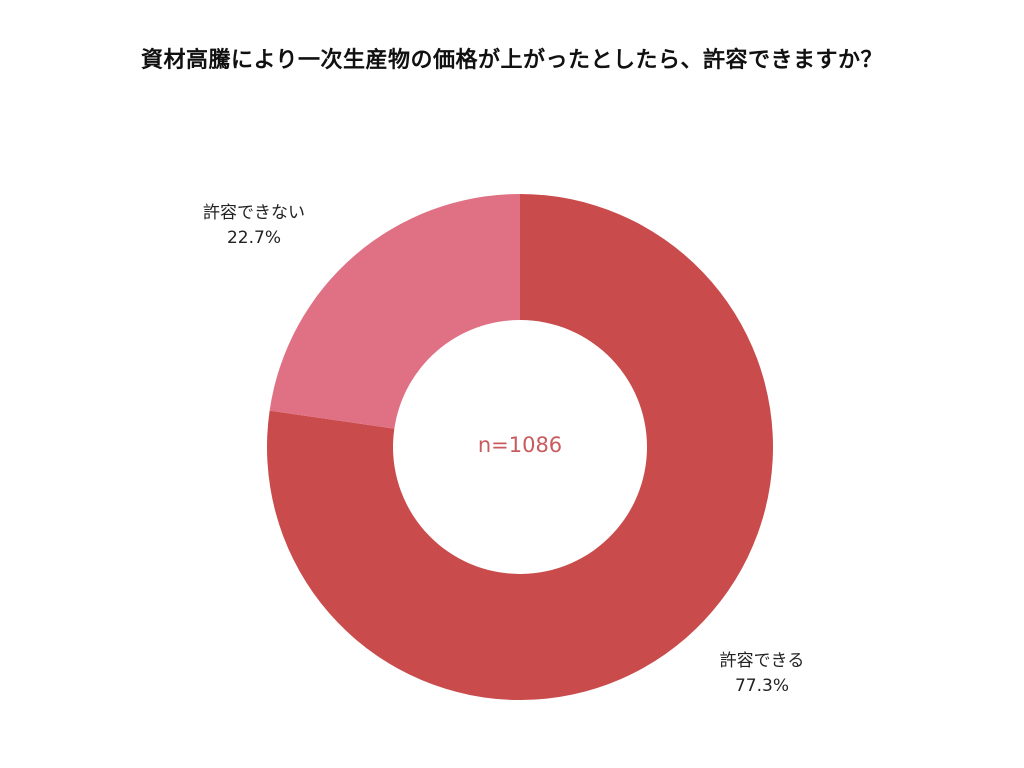  I want to click on center-sample-size-label: n=1086, so click(520, 445).